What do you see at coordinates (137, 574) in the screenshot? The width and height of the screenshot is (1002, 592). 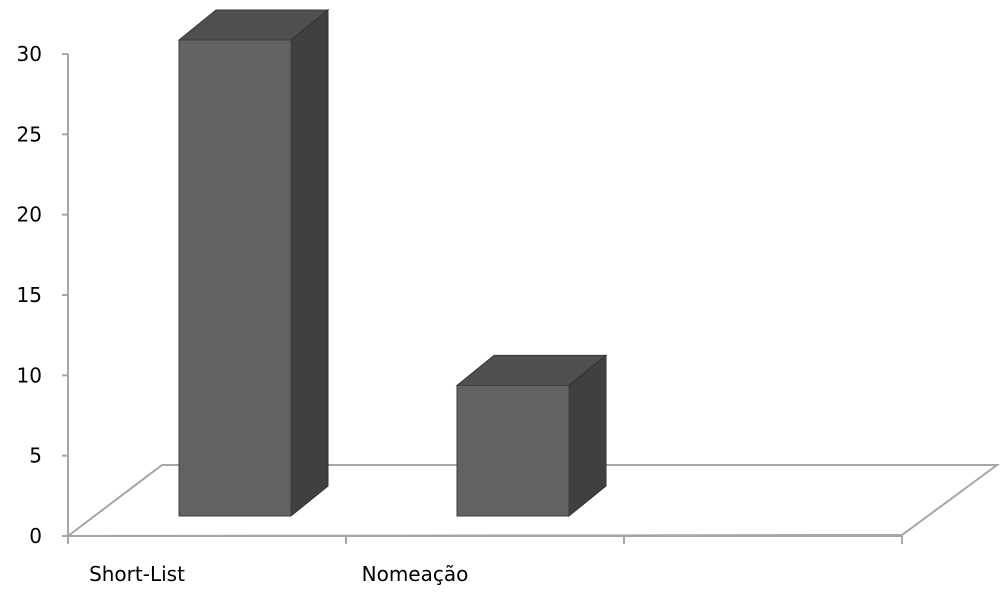 I see `x-tick-label: Short-List` at bounding box center [137, 574].